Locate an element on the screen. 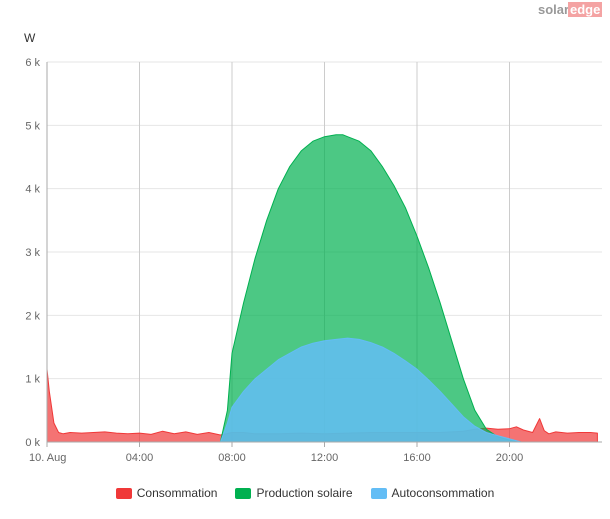 This screenshot has width=610, height=519. y-tick-label: 2 k is located at coordinates (32, 316).